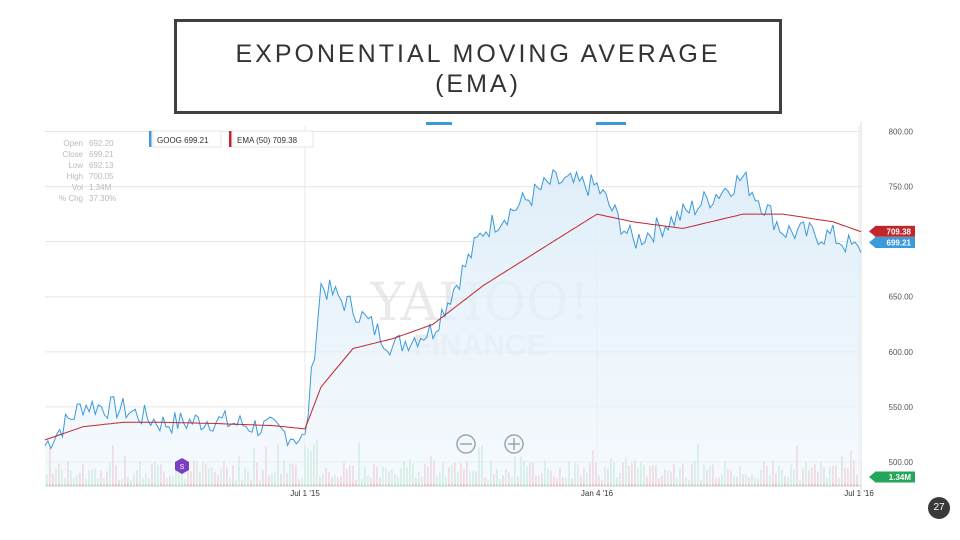 Image resolution: width=960 pixels, height=540 pixels. Describe the element at coordinates (901, 407) in the screenshot. I see `y-tick-label: 550.00` at that location.